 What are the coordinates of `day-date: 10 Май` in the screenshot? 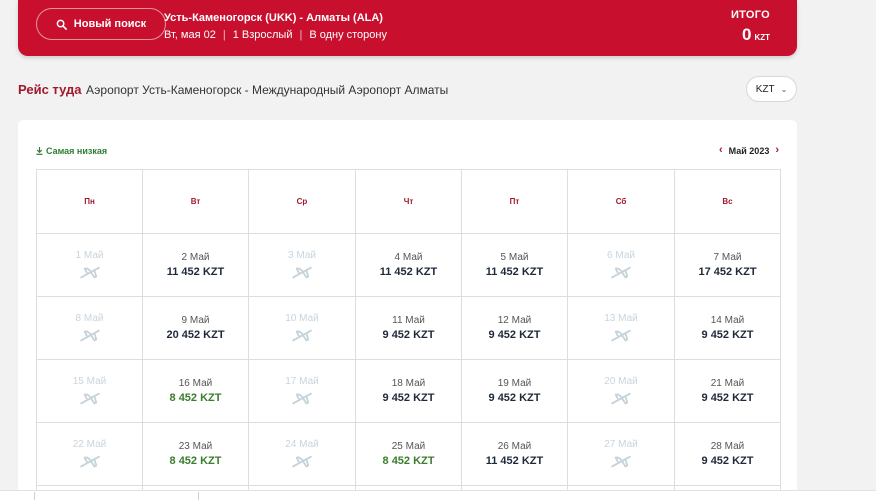 It's located at (302, 318).